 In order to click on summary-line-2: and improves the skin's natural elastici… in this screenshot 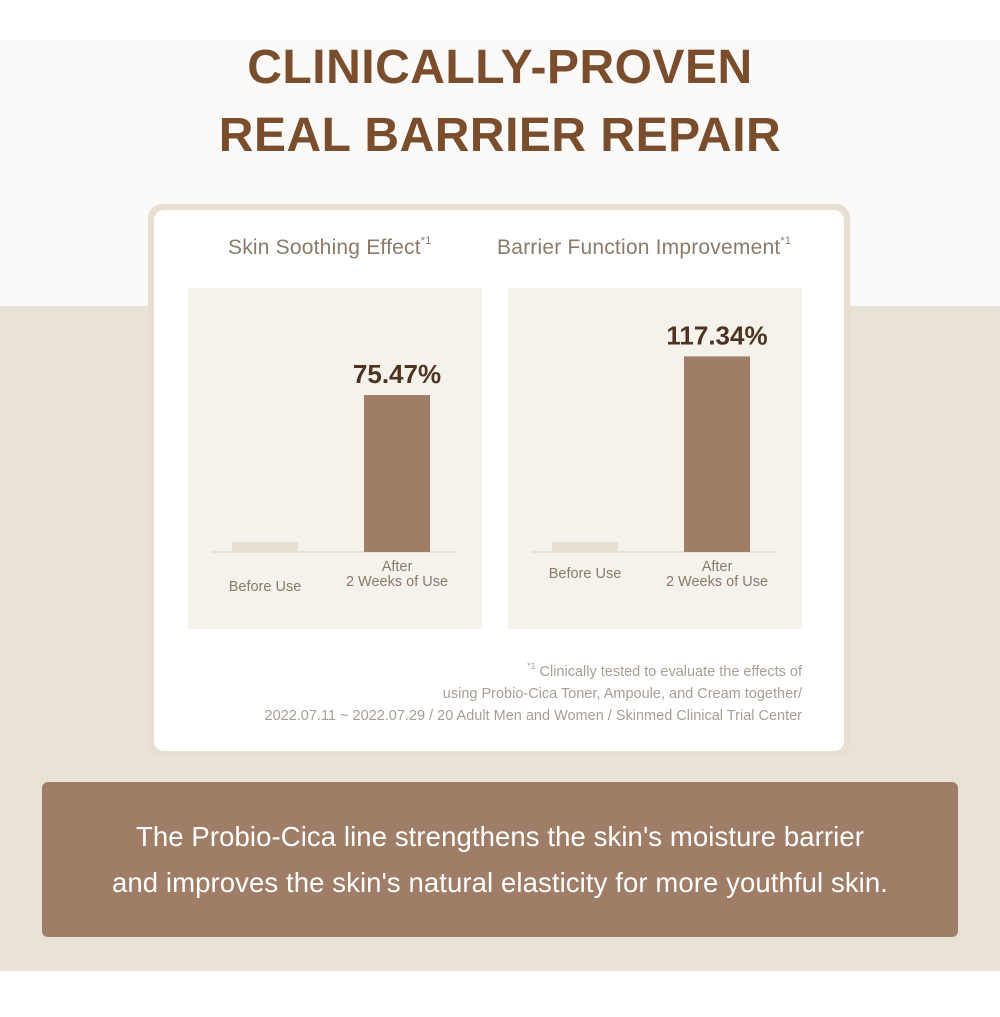, I will do `click(500, 882)`.